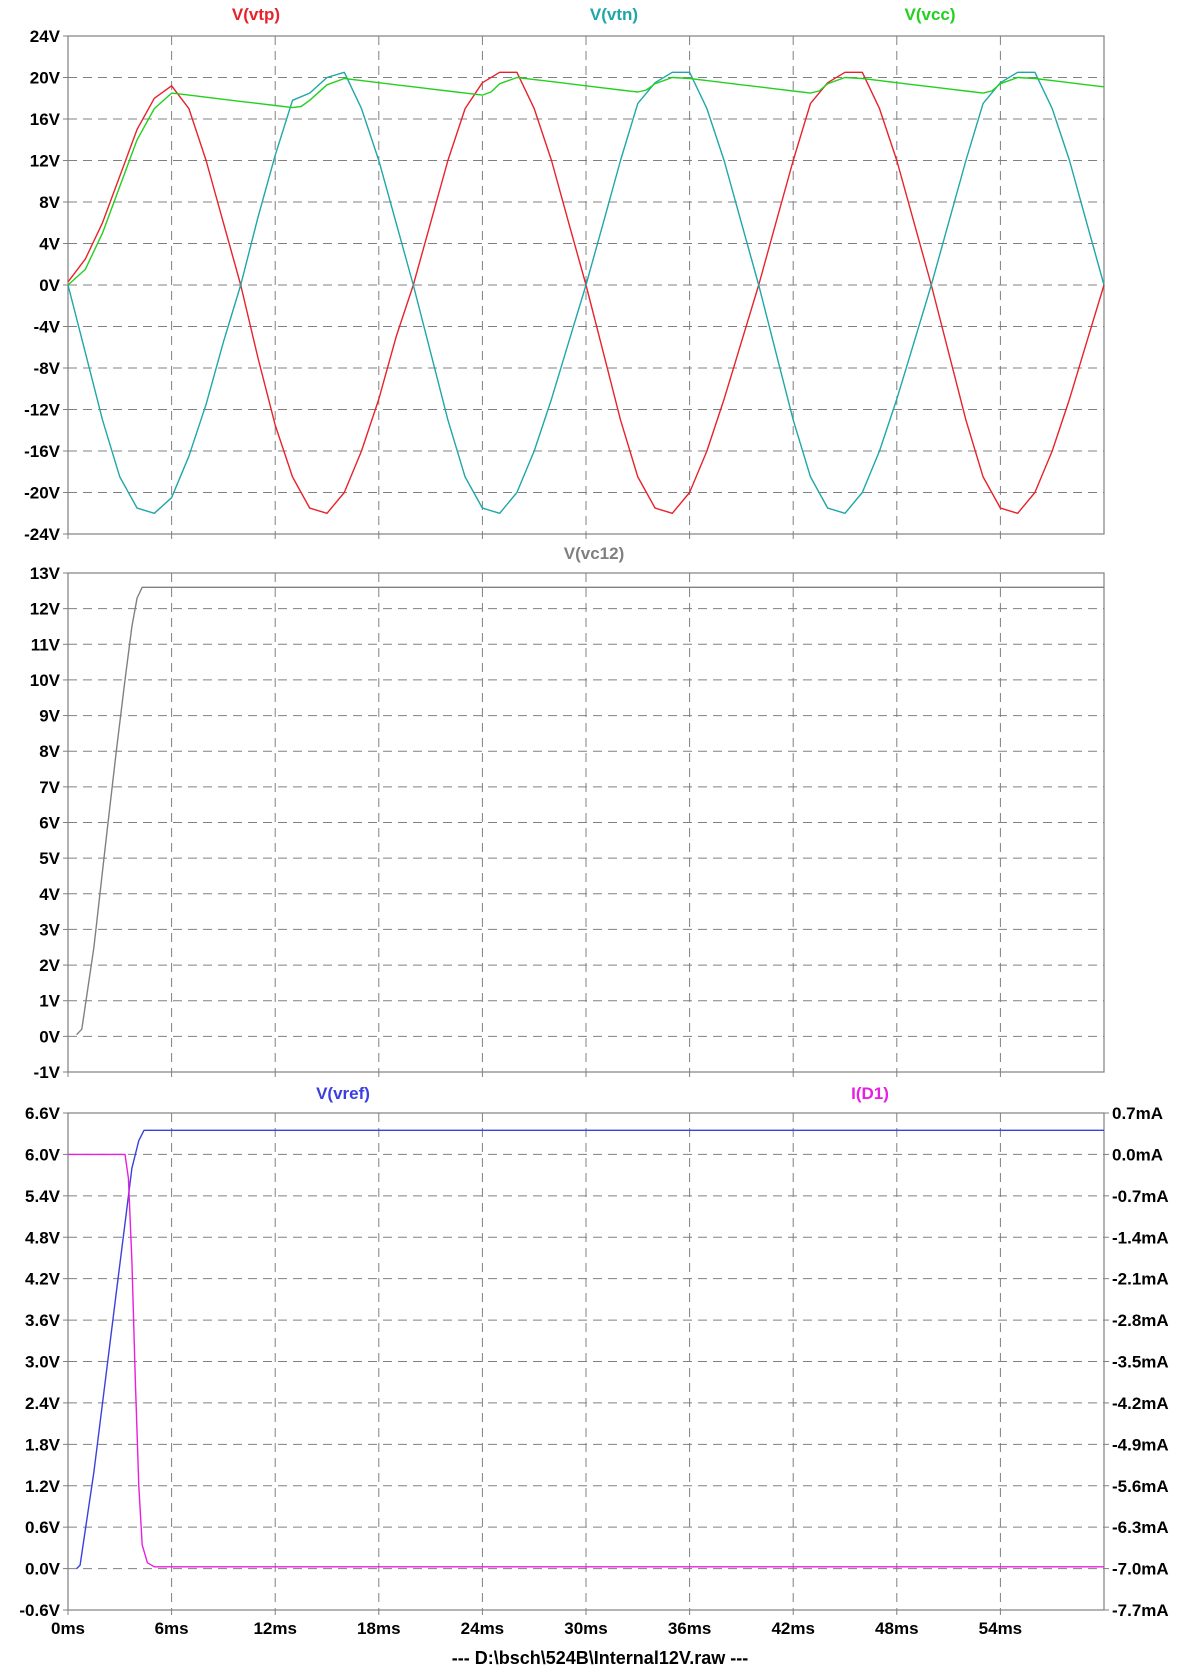  Describe the element at coordinates (49, 858) in the screenshot. I see `y-tick-label: 5V` at that location.